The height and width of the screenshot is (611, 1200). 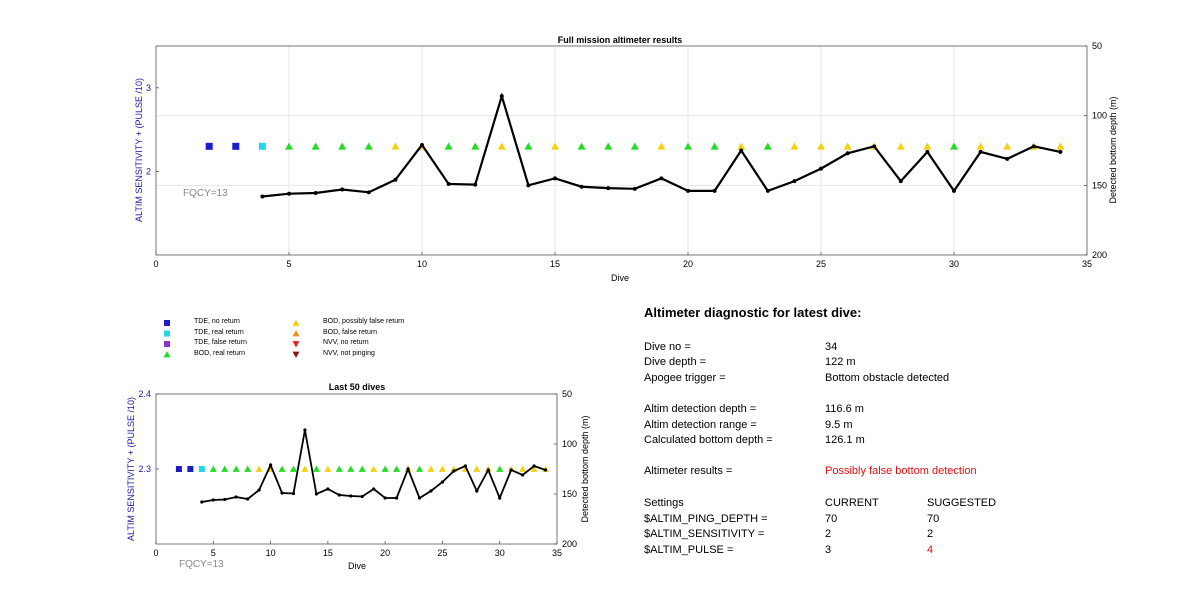 What do you see at coordinates (685, 378) in the screenshot?
I see `apogee-label: Apogee trigger =` at bounding box center [685, 378].